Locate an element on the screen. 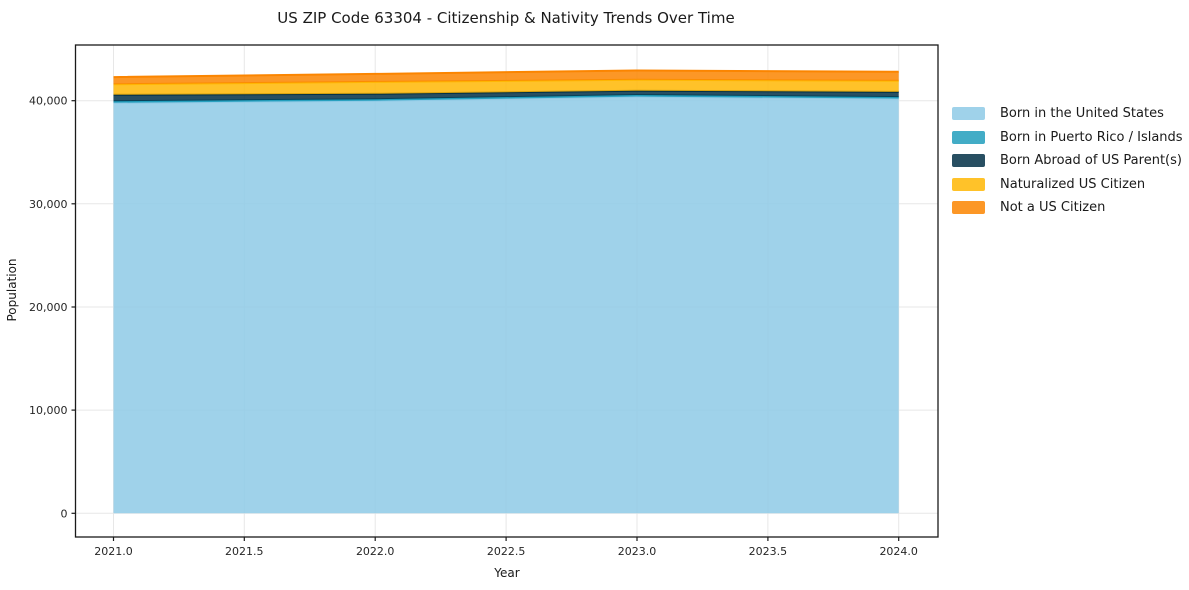 The height and width of the screenshot is (590, 1189). legend-item-naturalized-us-citizen: Naturalized US Citizen is located at coordinates (1067, 185).